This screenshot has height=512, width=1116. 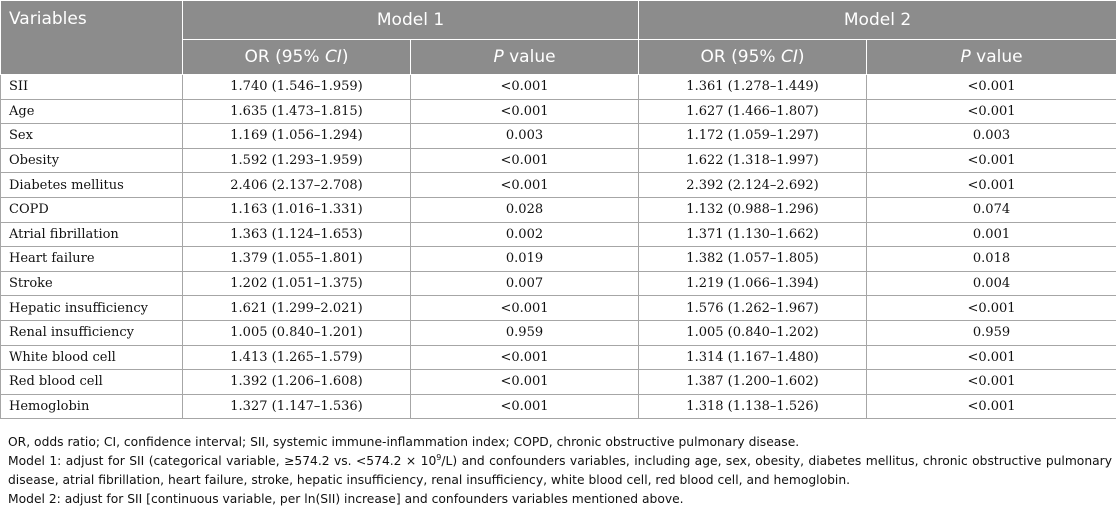 I want to click on model2-or-cell: 2.392 (2.124–2.692), so click(x=753, y=185).